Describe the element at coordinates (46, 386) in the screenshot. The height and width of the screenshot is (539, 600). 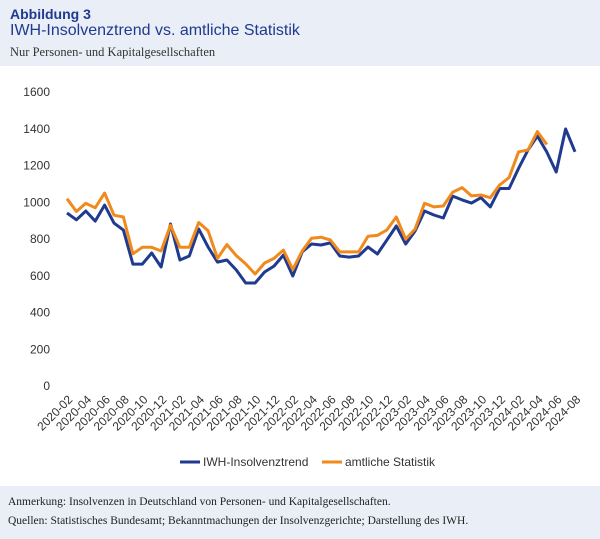
I see `y-tick-label: 0` at that location.